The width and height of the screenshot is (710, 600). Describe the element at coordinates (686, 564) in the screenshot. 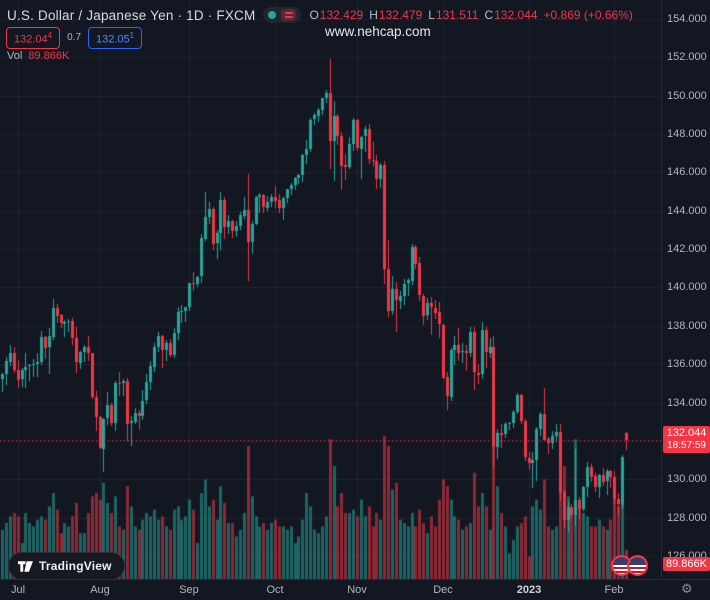

I see `volume-axis-flag: 89.866K` at that location.